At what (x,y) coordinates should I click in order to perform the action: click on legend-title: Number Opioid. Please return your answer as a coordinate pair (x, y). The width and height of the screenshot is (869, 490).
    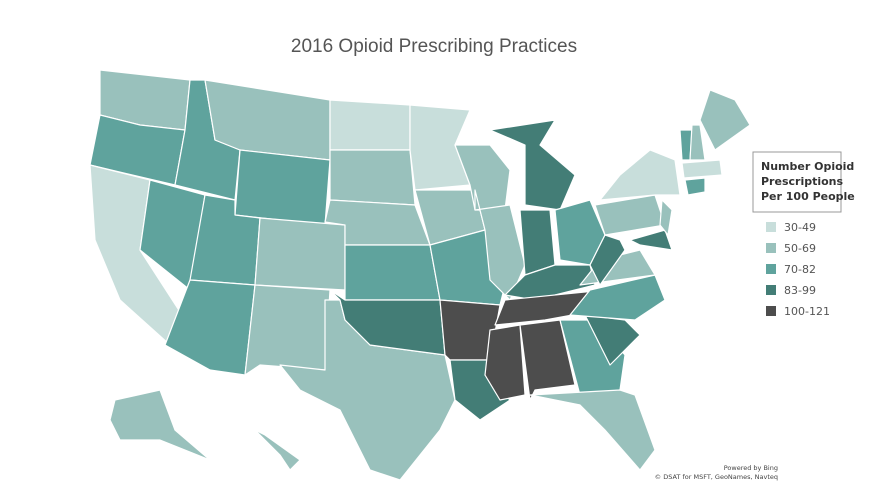
    Looking at the image, I should click on (807, 166).